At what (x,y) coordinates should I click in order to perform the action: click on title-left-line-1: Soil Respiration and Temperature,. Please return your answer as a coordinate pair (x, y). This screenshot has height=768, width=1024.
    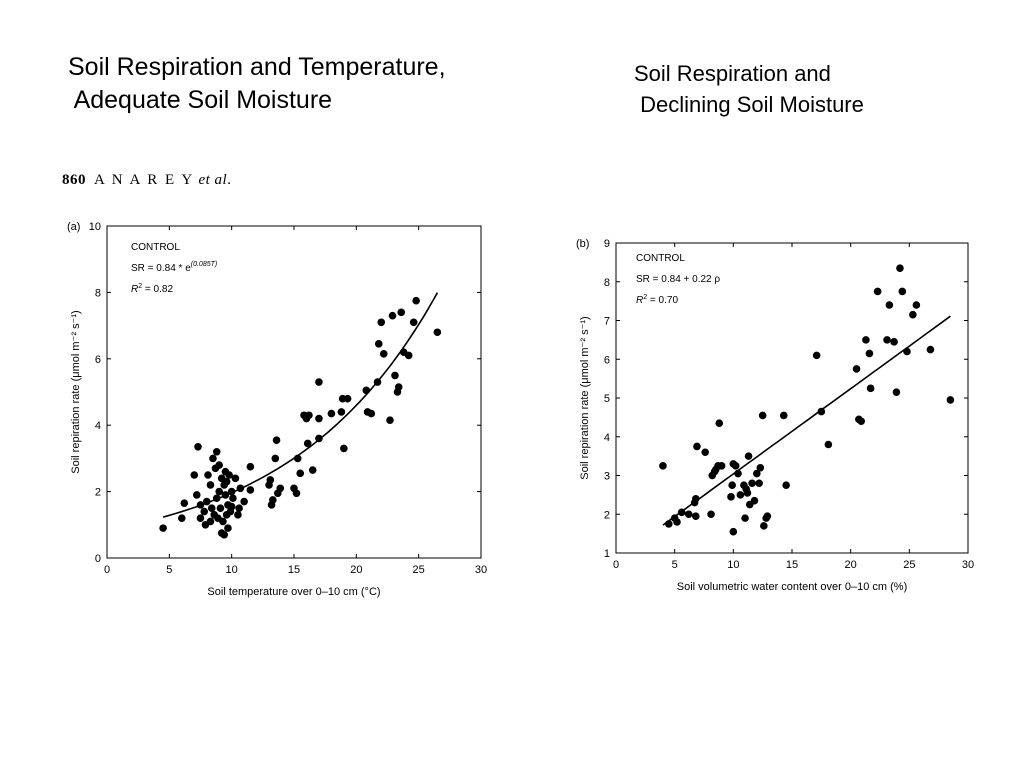
    Looking at the image, I should click on (257, 67).